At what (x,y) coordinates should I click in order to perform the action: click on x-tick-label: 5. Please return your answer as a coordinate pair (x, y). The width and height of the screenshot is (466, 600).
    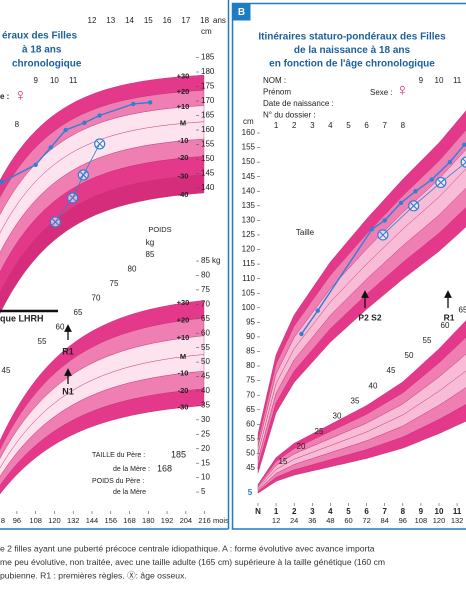
    Looking at the image, I should click on (348, 511).